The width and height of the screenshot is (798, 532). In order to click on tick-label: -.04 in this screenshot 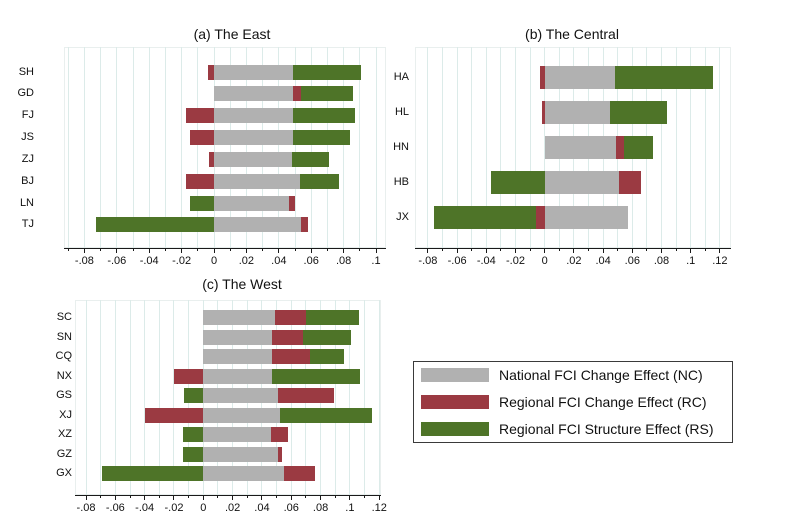, I will do `click(149, 261)`.